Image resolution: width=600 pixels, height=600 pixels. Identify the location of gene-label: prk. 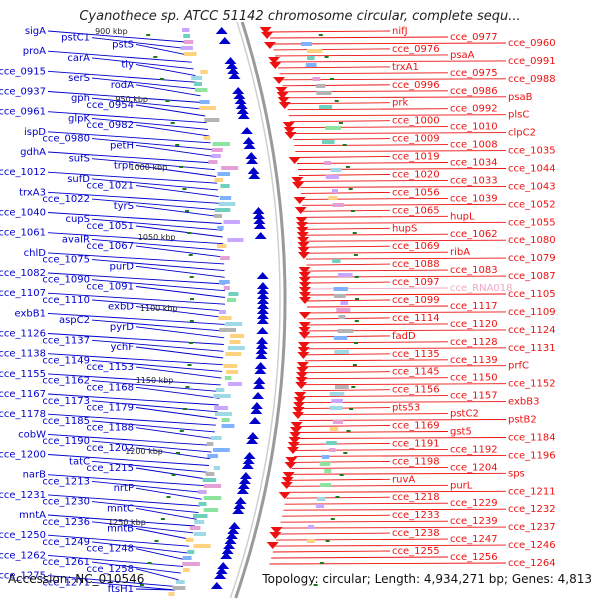
(400, 103).